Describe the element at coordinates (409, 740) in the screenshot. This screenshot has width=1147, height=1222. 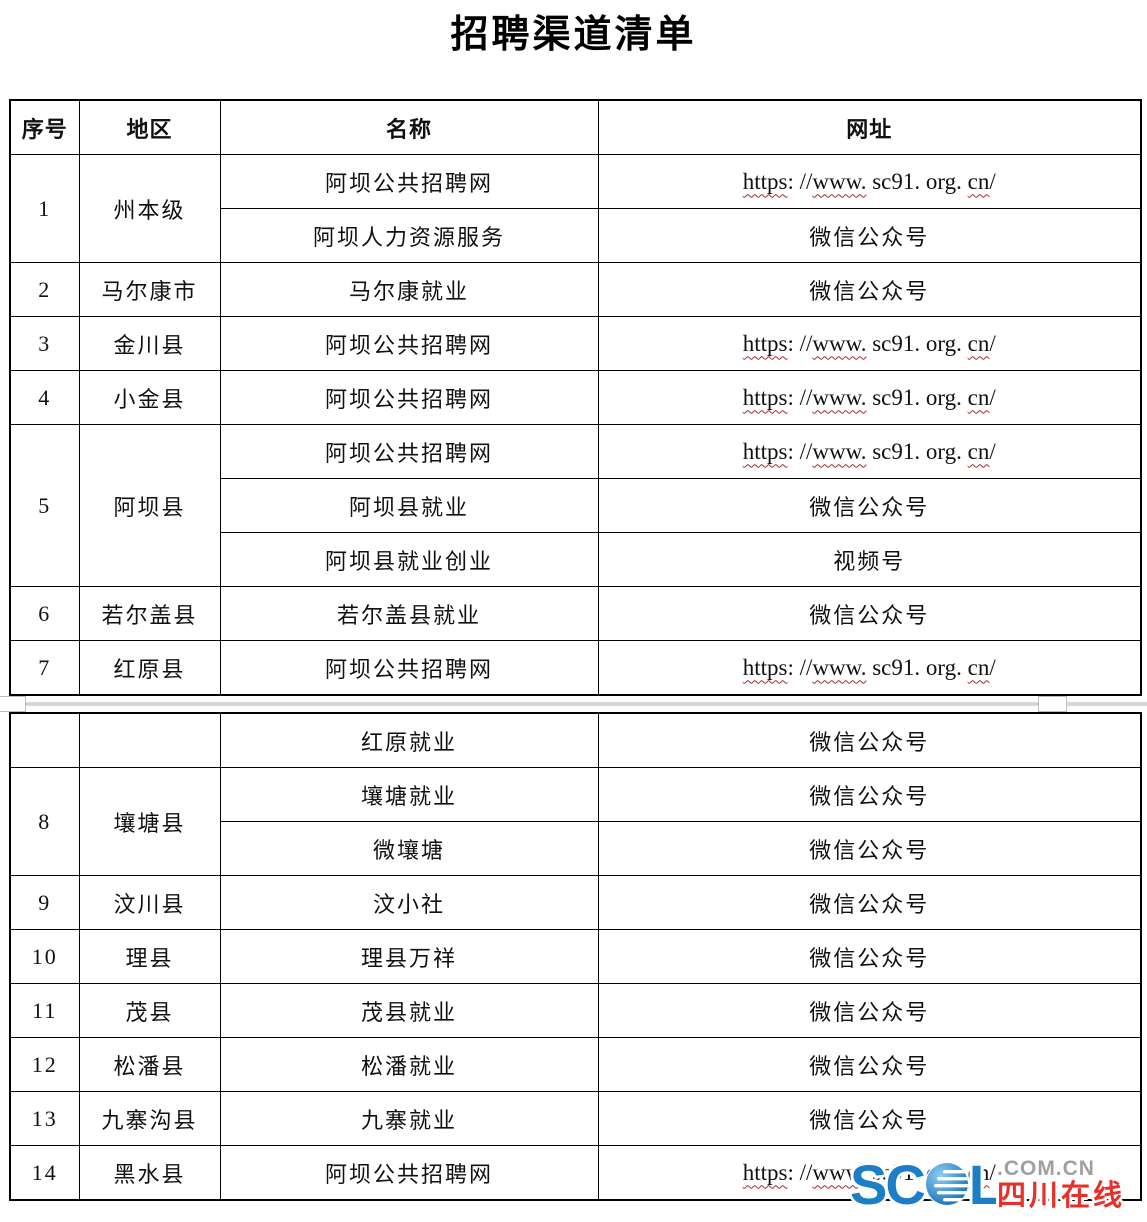
I see `cell-name: 红原就业` at that location.